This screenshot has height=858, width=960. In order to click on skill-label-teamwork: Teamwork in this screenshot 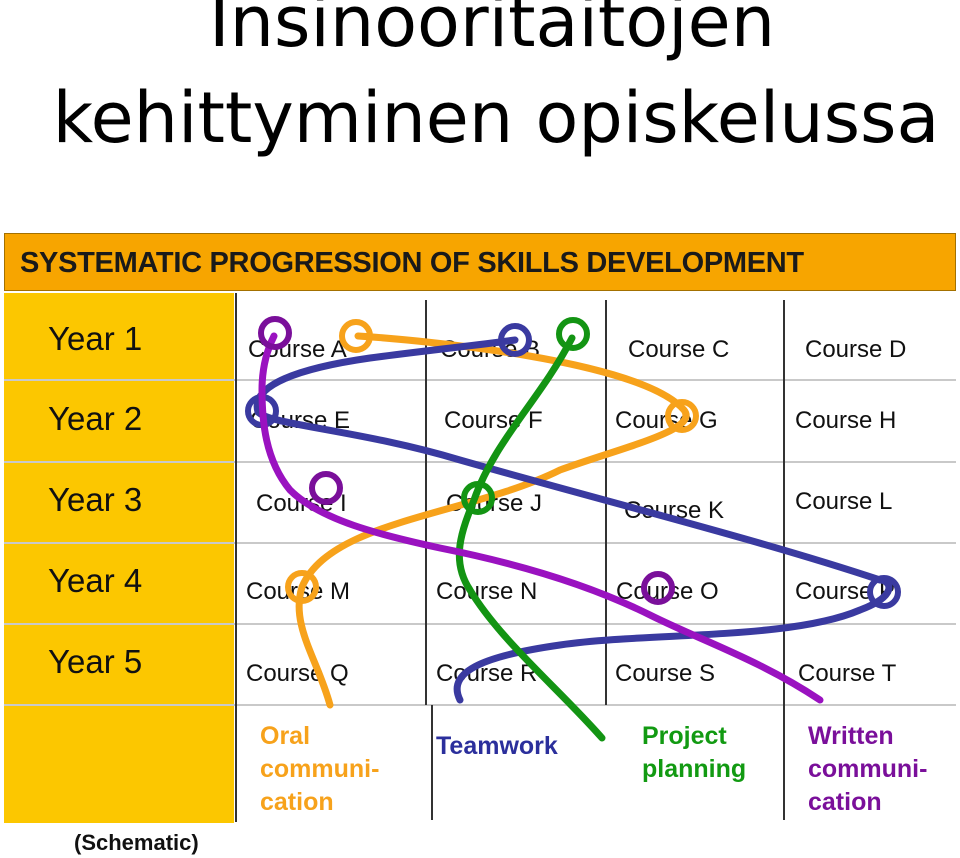, I will do `click(497, 746)`.